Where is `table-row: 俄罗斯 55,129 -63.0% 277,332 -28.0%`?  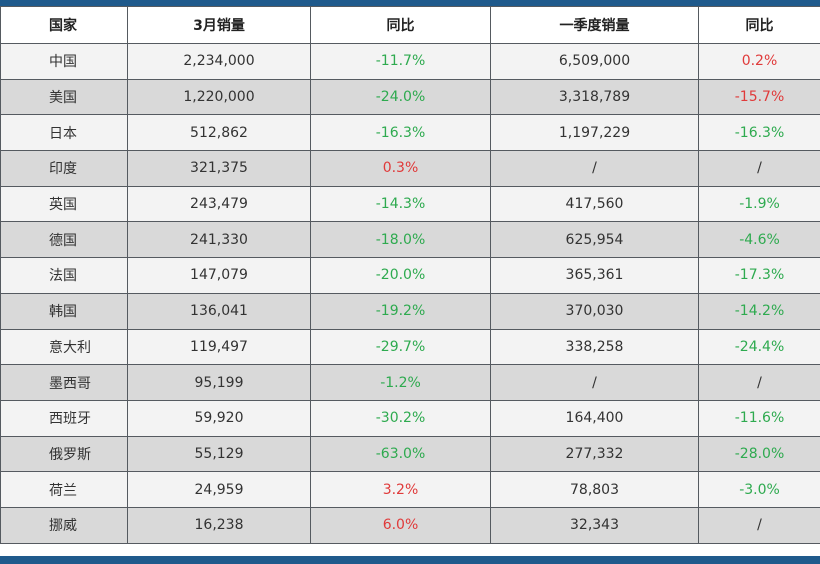
table-row: 俄罗斯 55,129 -63.0% 277,332 -28.0% is located at coordinates (410, 454).